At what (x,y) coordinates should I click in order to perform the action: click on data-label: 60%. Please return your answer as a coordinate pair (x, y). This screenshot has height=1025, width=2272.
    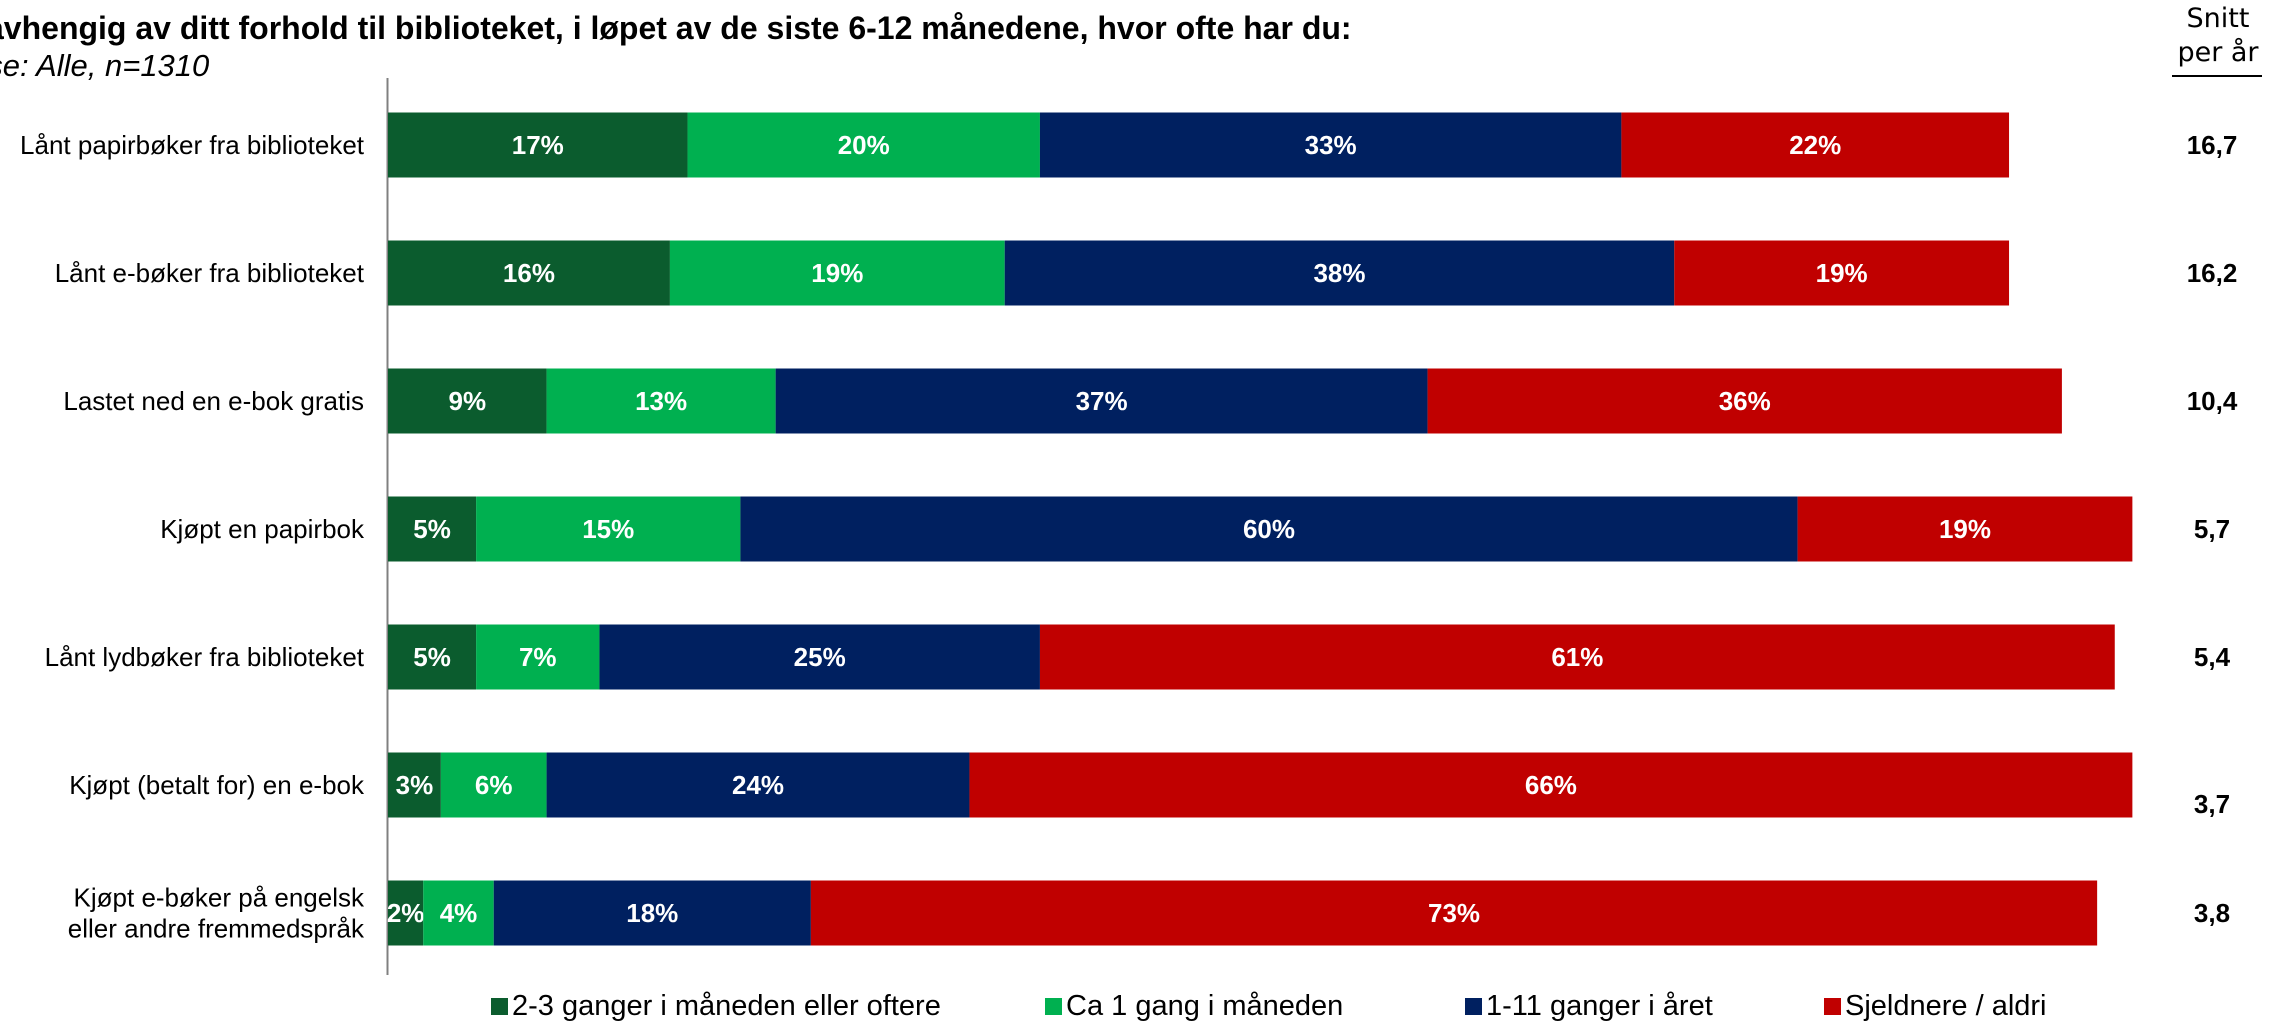
    Looking at the image, I should click on (1269, 529).